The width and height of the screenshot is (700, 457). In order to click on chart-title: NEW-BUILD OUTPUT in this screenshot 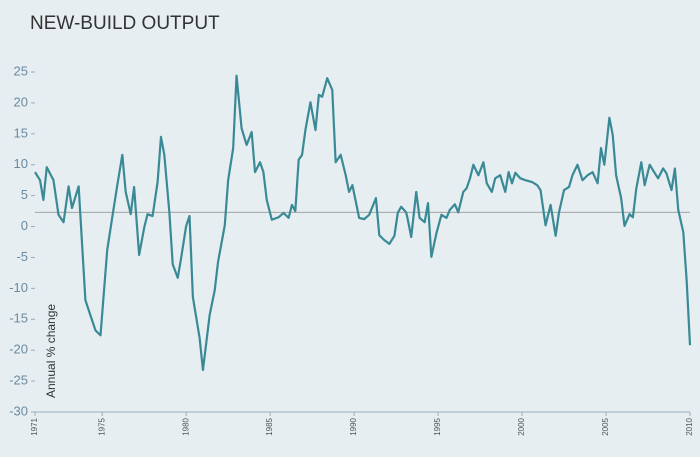, I will do `click(125, 23)`.